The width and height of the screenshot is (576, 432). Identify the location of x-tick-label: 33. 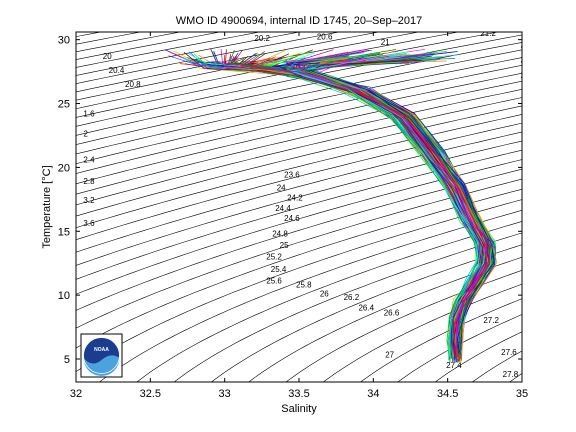
(225, 394).